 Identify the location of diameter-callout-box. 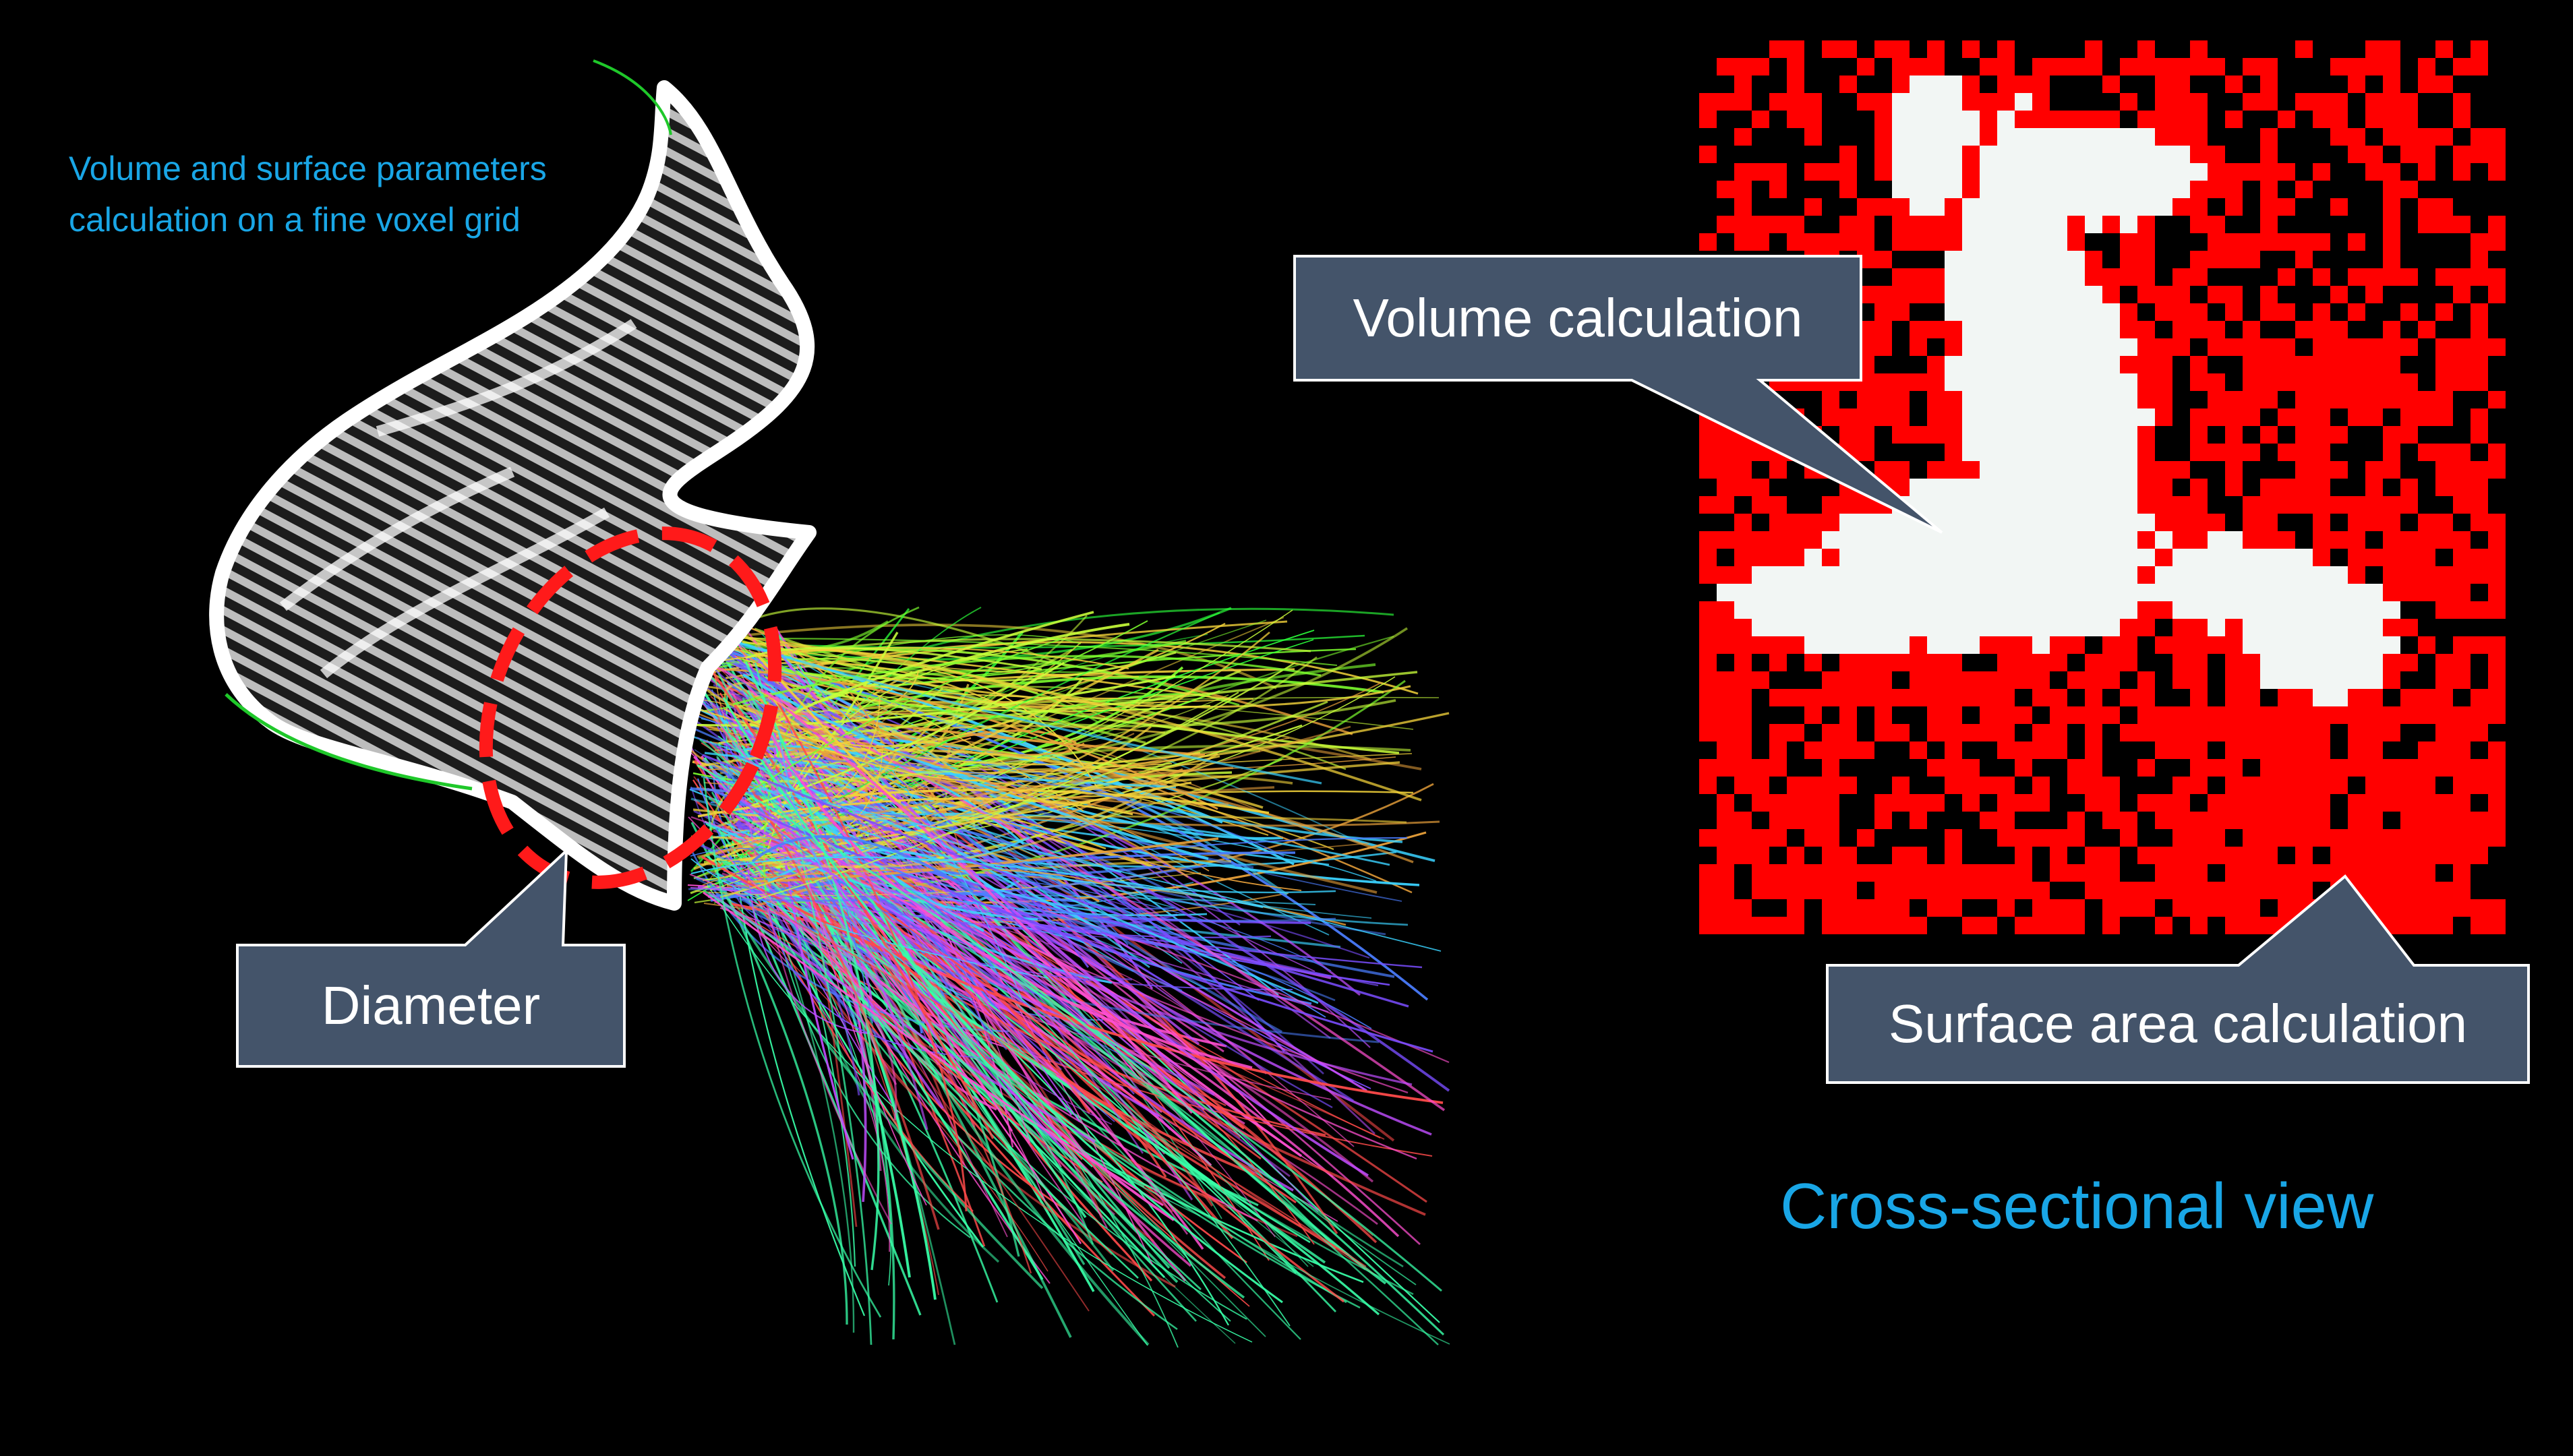
(431, 957).